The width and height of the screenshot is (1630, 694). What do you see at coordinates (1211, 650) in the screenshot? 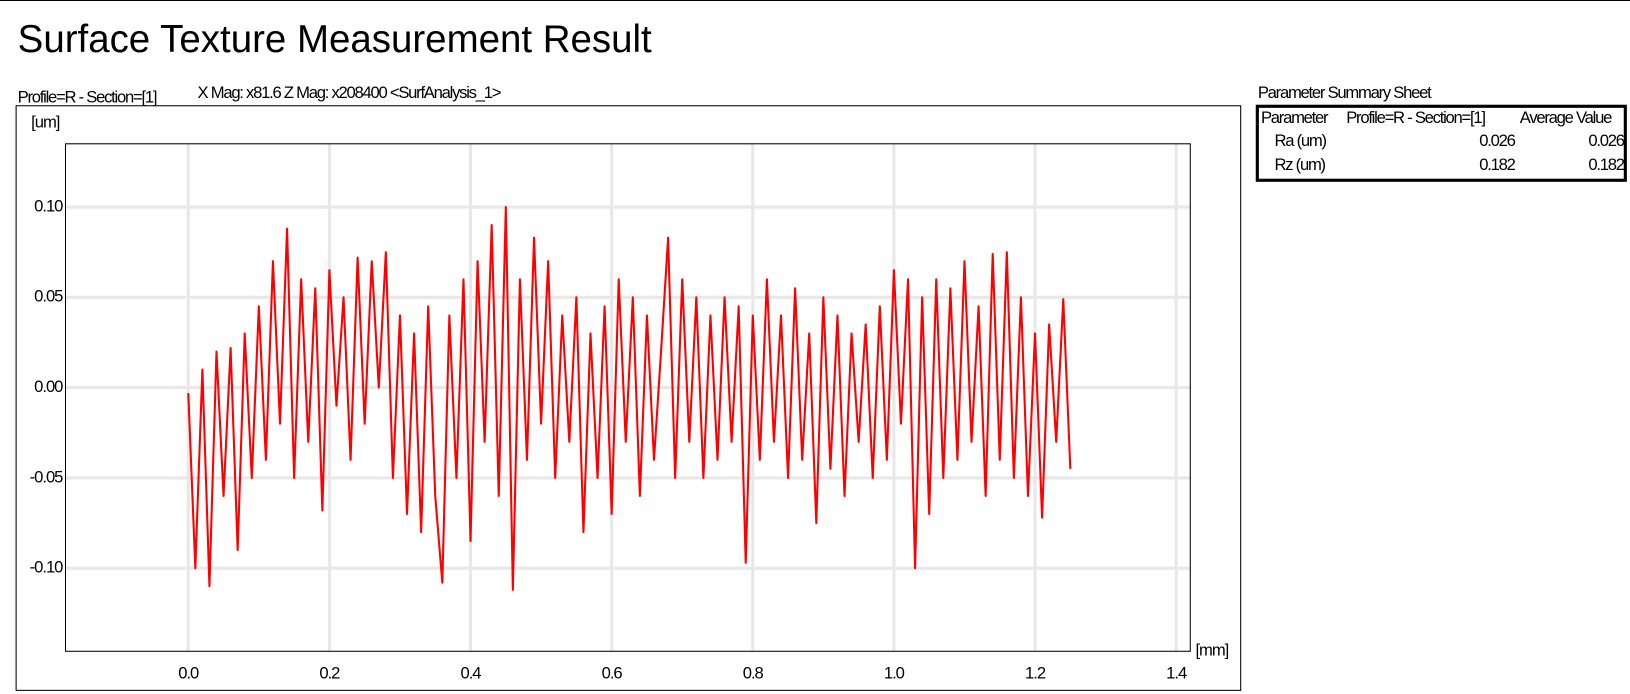
I see `x-axis-label: [mm]` at bounding box center [1211, 650].